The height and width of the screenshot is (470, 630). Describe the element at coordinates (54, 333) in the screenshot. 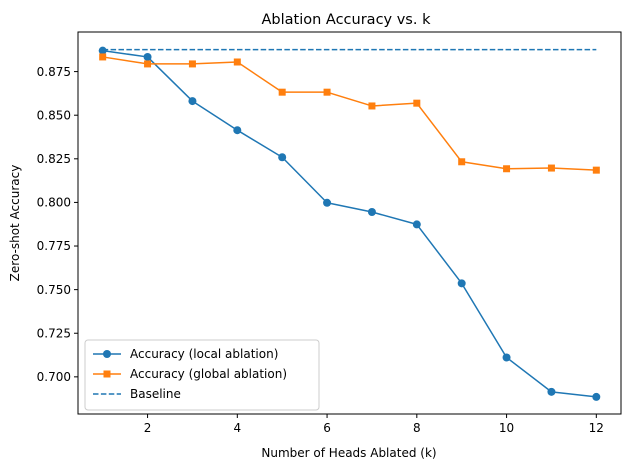

I see `y-tick-label: 0.725` at that location.